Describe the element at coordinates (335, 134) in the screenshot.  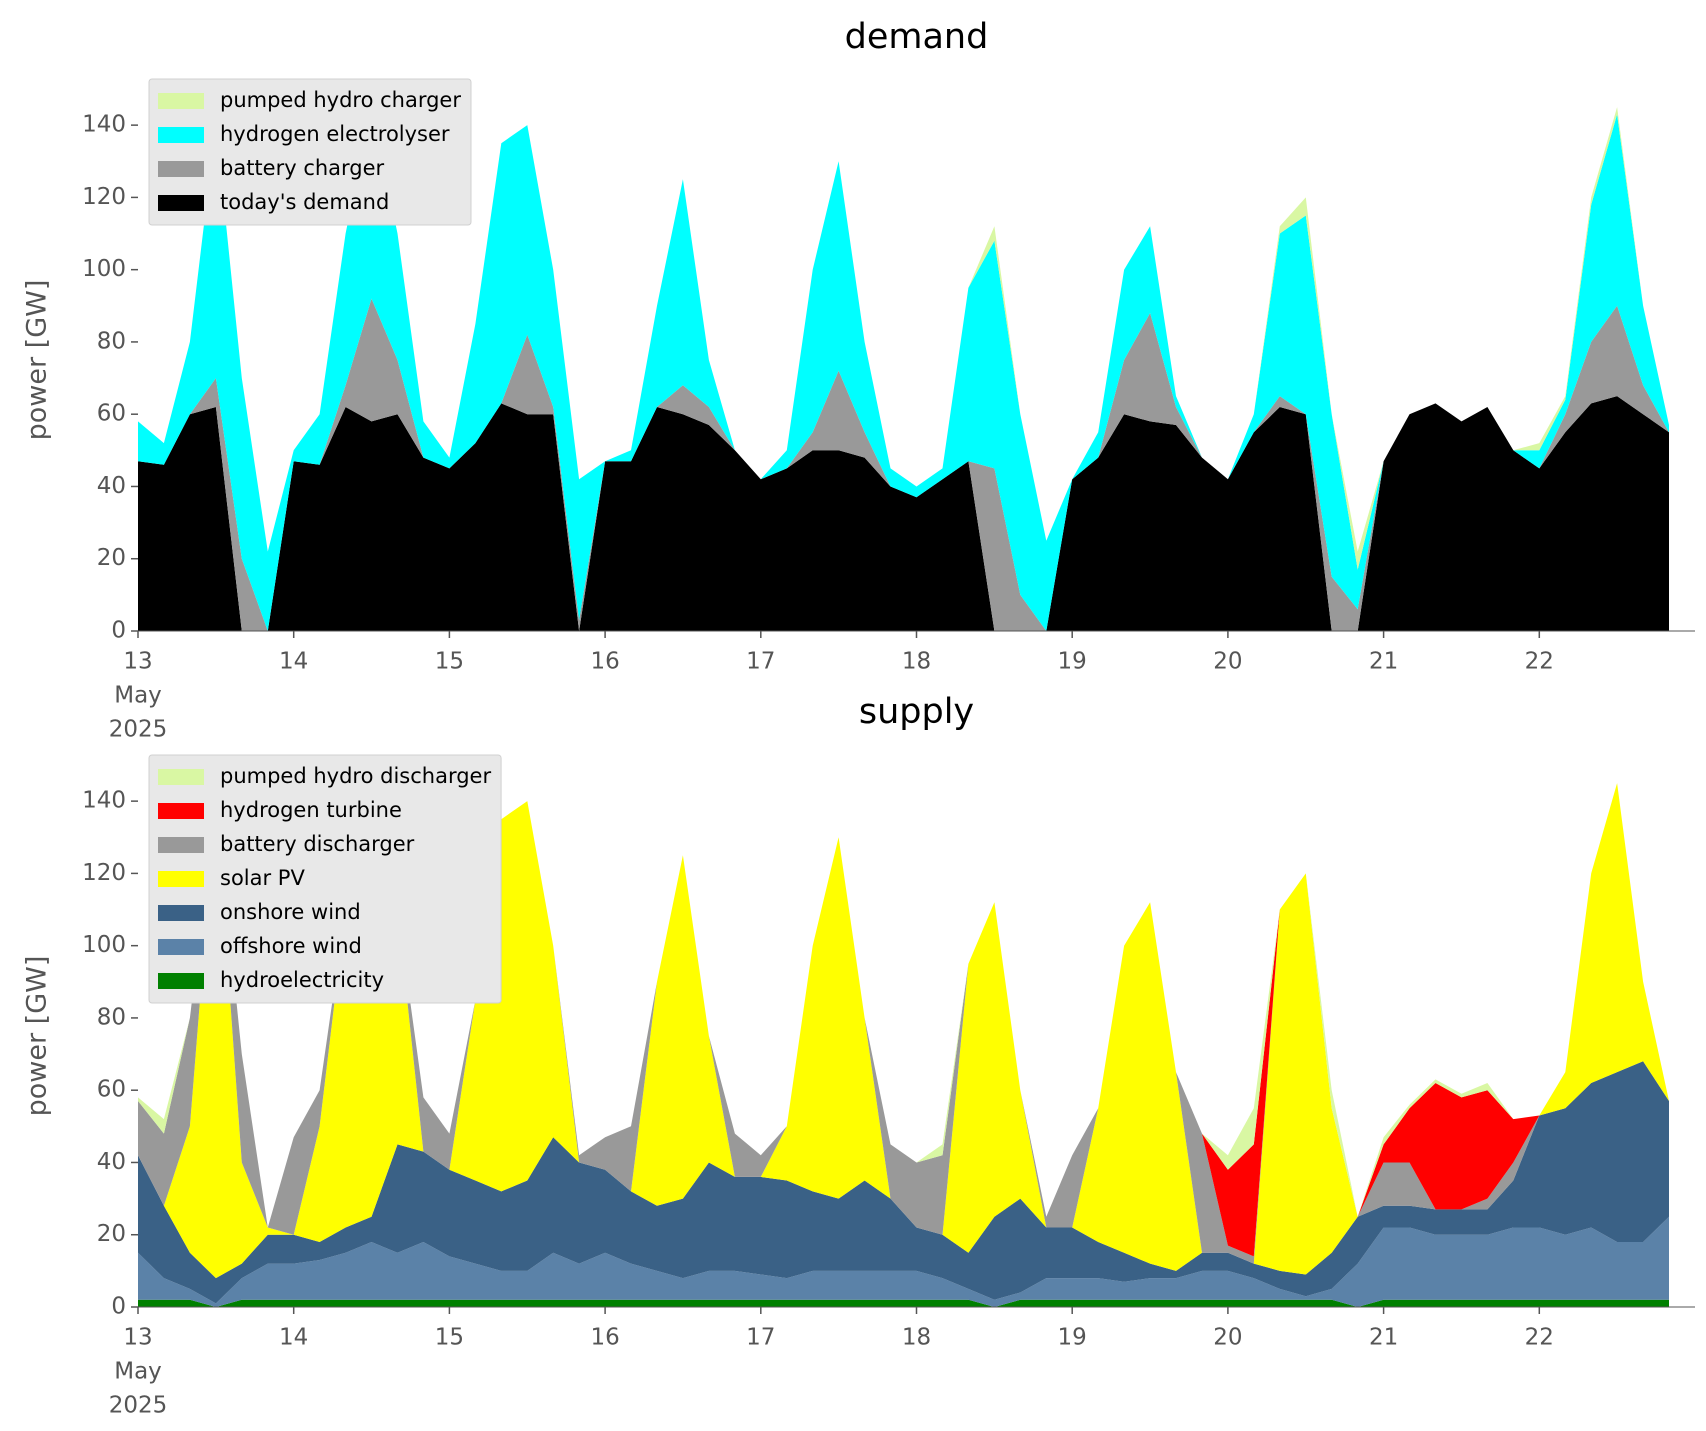
I see `legend-label: hydrogen electrolyser` at that location.